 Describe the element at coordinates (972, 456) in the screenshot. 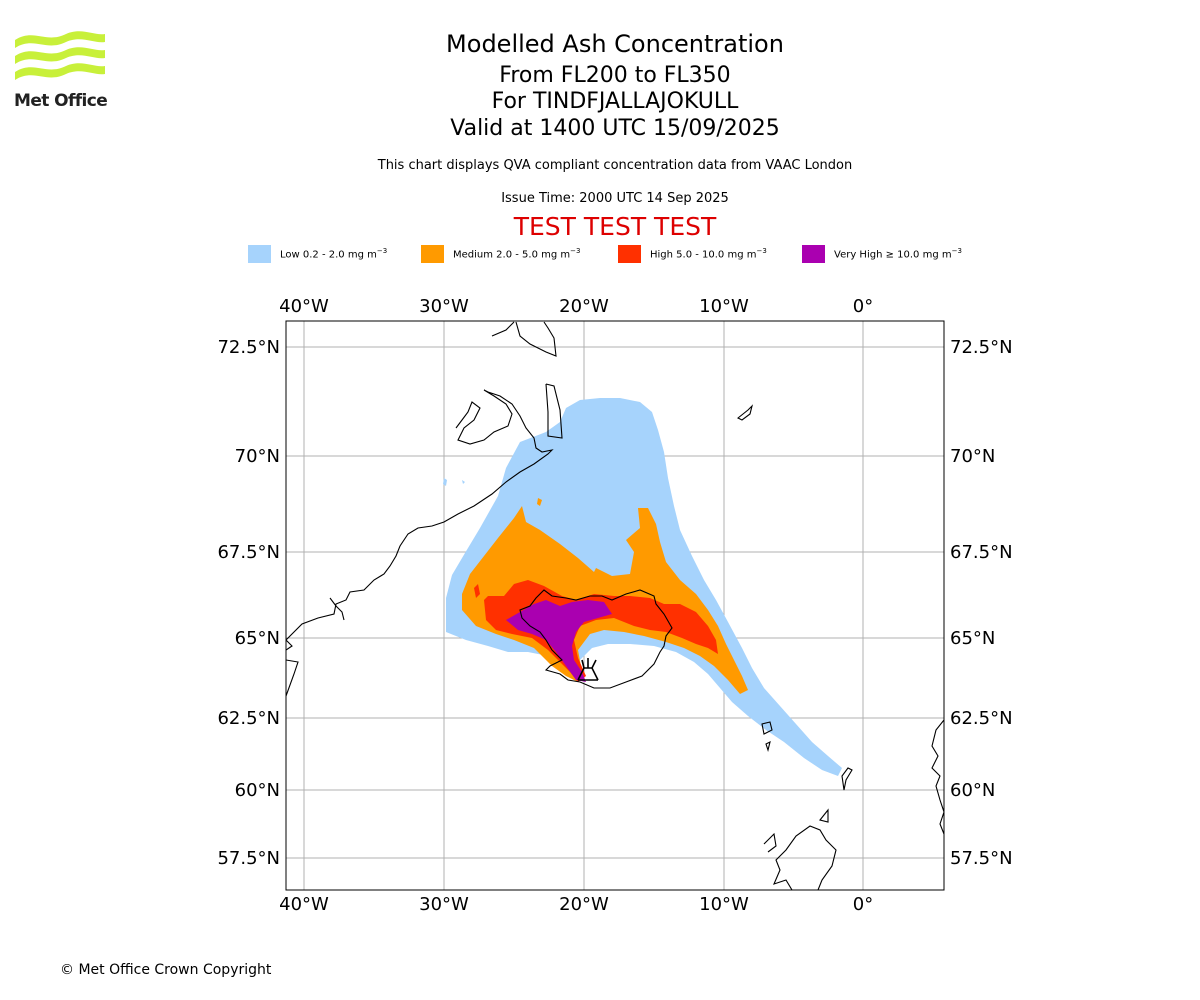

I see `lat-tick-right: 70°N` at that location.